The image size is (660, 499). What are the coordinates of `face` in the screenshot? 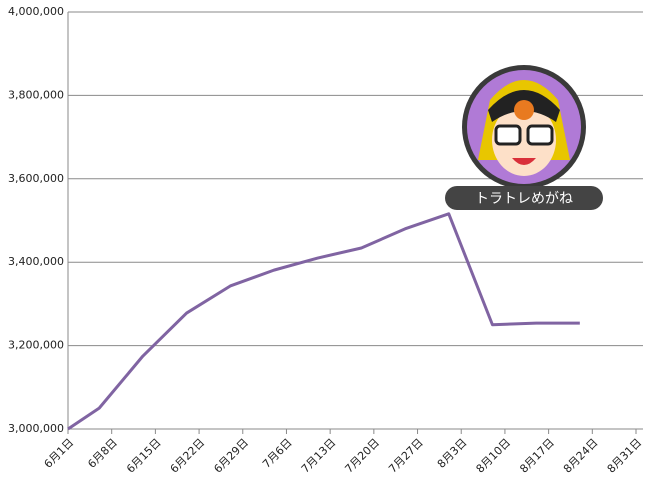 It's located at (524, 140).